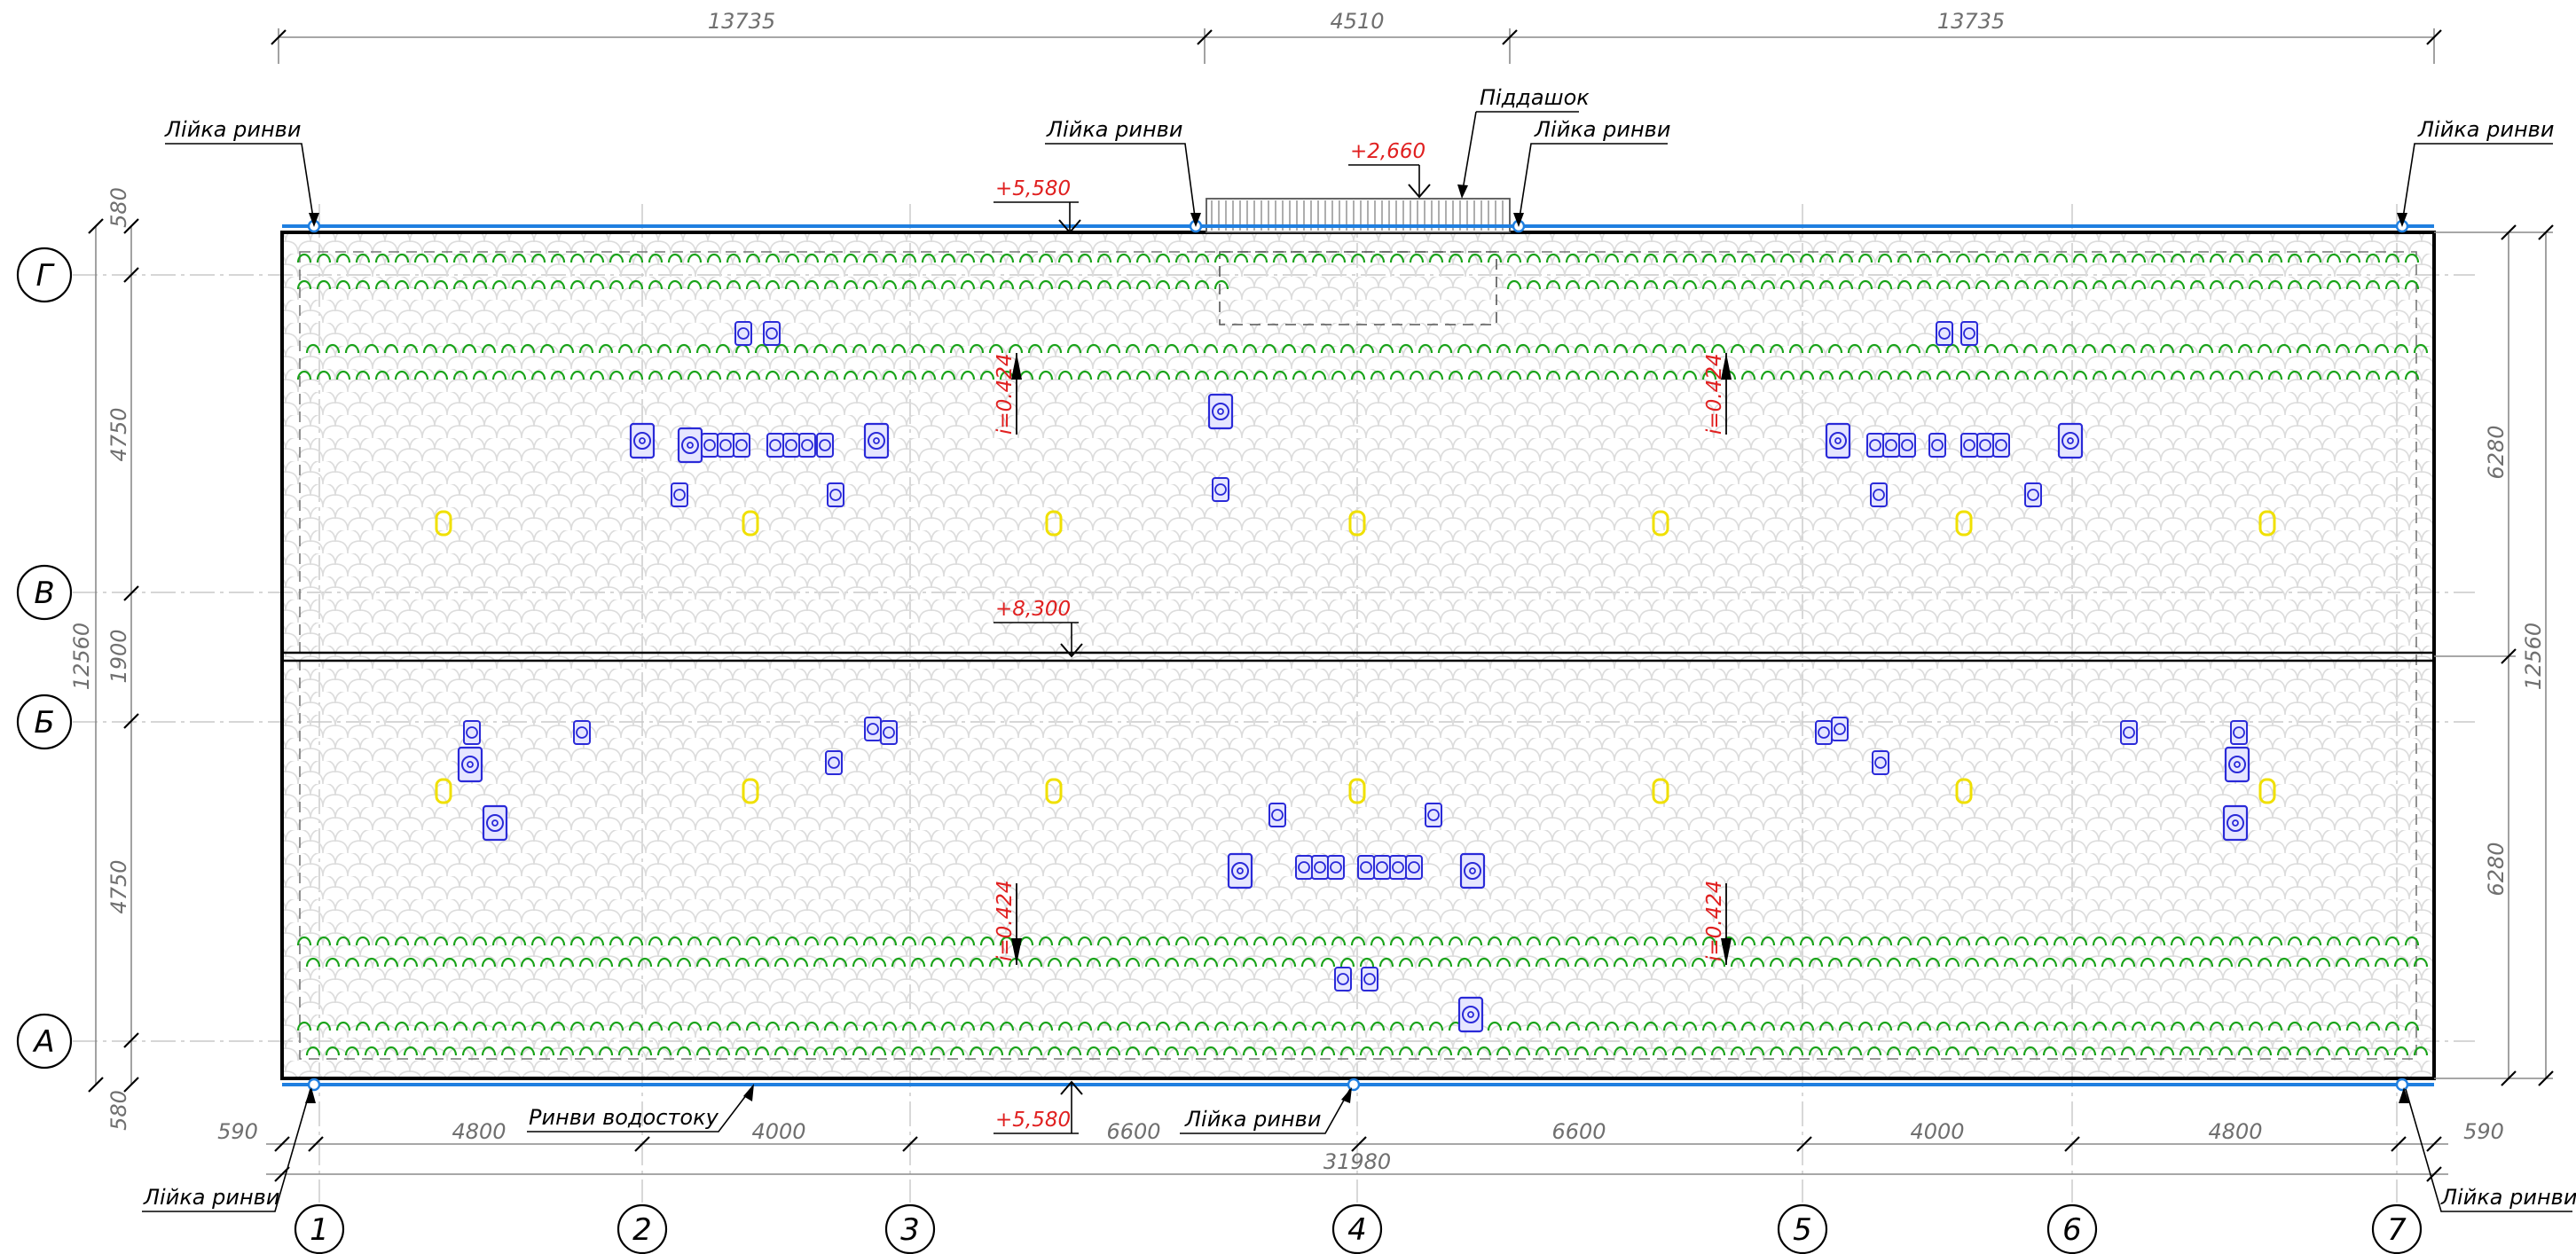 This screenshot has width=2576, height=1254. What do you see at coordinates (314, 1085) in the screenshot?
I see `gutter-funnel-icon` at bounding box center [314, 1085].